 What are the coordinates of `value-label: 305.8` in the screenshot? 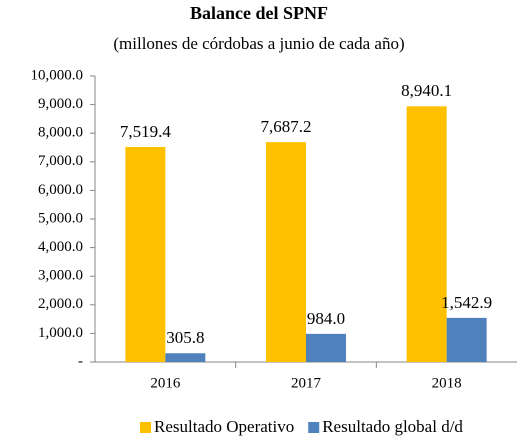 It's located at (185, 337).